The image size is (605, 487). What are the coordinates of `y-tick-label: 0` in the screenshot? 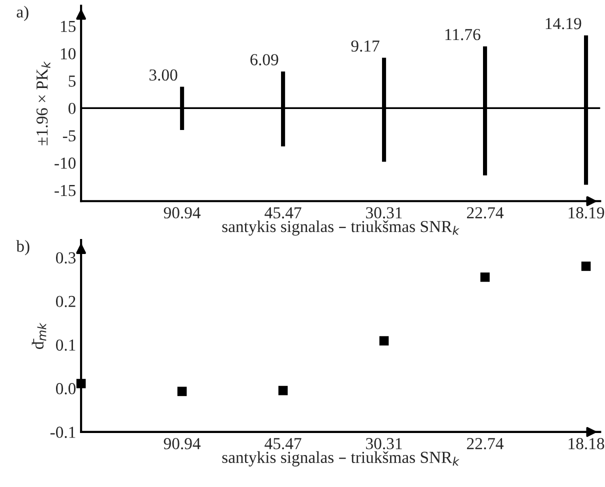 It's located at (72, 108).